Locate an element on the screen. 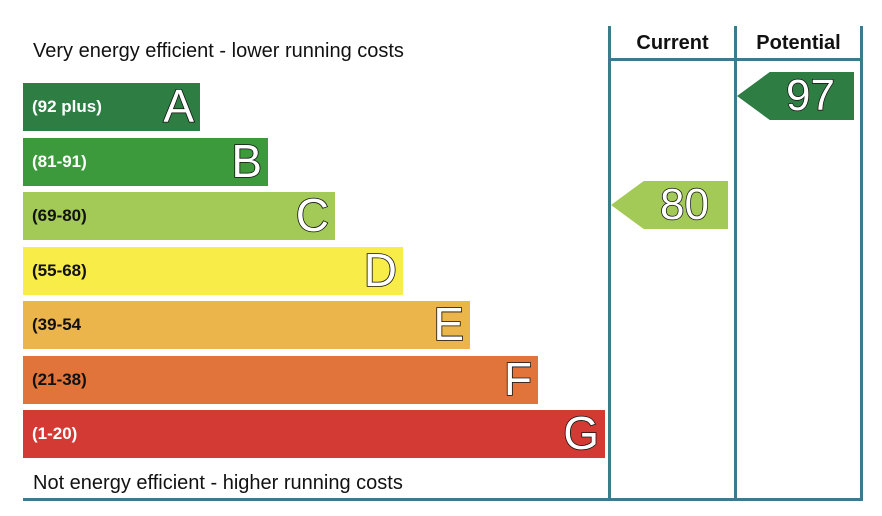 This screenshot has width=882, height=516. band-letter: G is located at coordinates (580, 433).